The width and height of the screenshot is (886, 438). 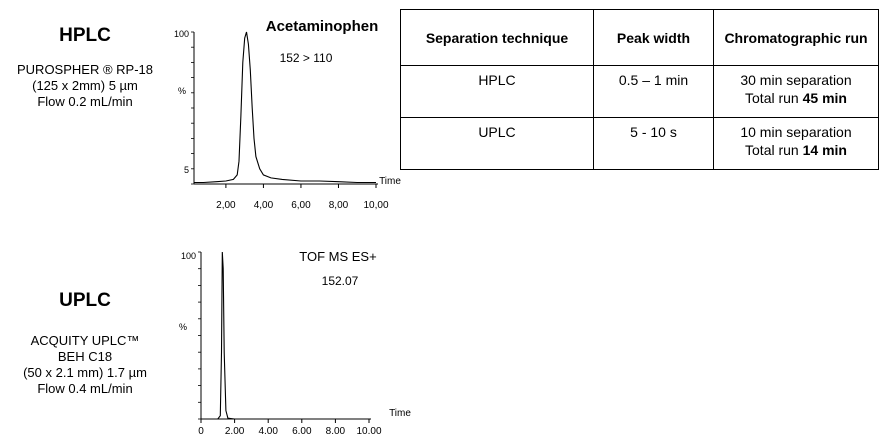 I want to click on hplc-title: HPLC, so click(x=85, y=35).